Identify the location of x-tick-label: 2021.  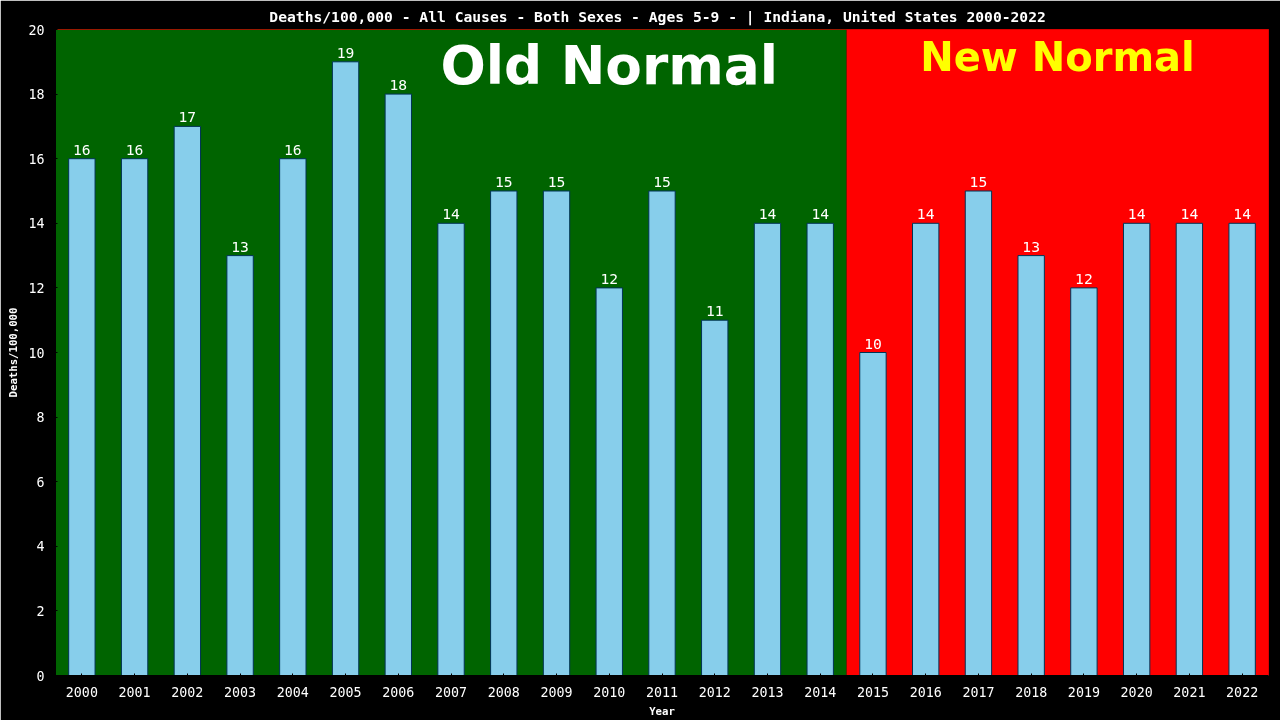
(1189, 692).